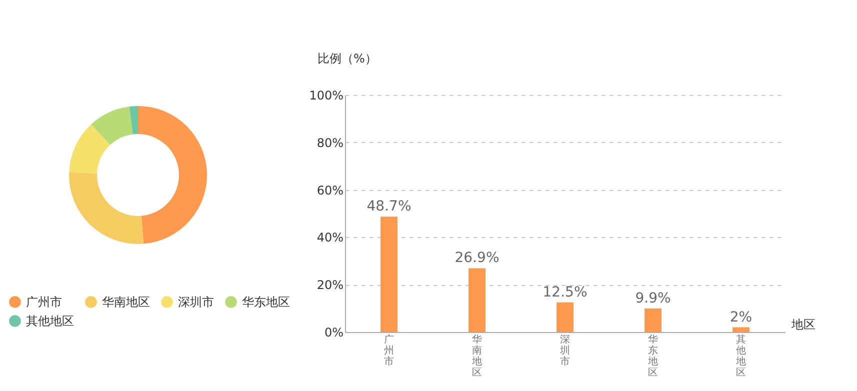  I want to click on legend-label: 广州市, so click(44, 302).